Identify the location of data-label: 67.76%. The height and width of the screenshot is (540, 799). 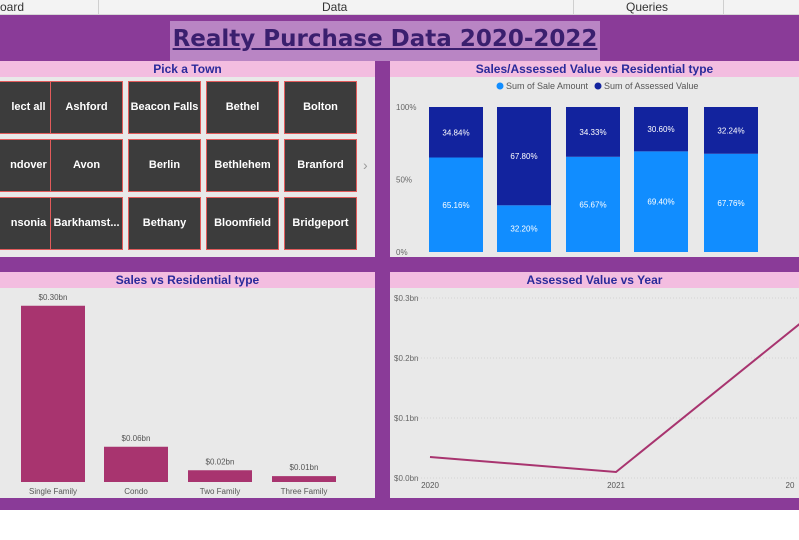
(730, 203).